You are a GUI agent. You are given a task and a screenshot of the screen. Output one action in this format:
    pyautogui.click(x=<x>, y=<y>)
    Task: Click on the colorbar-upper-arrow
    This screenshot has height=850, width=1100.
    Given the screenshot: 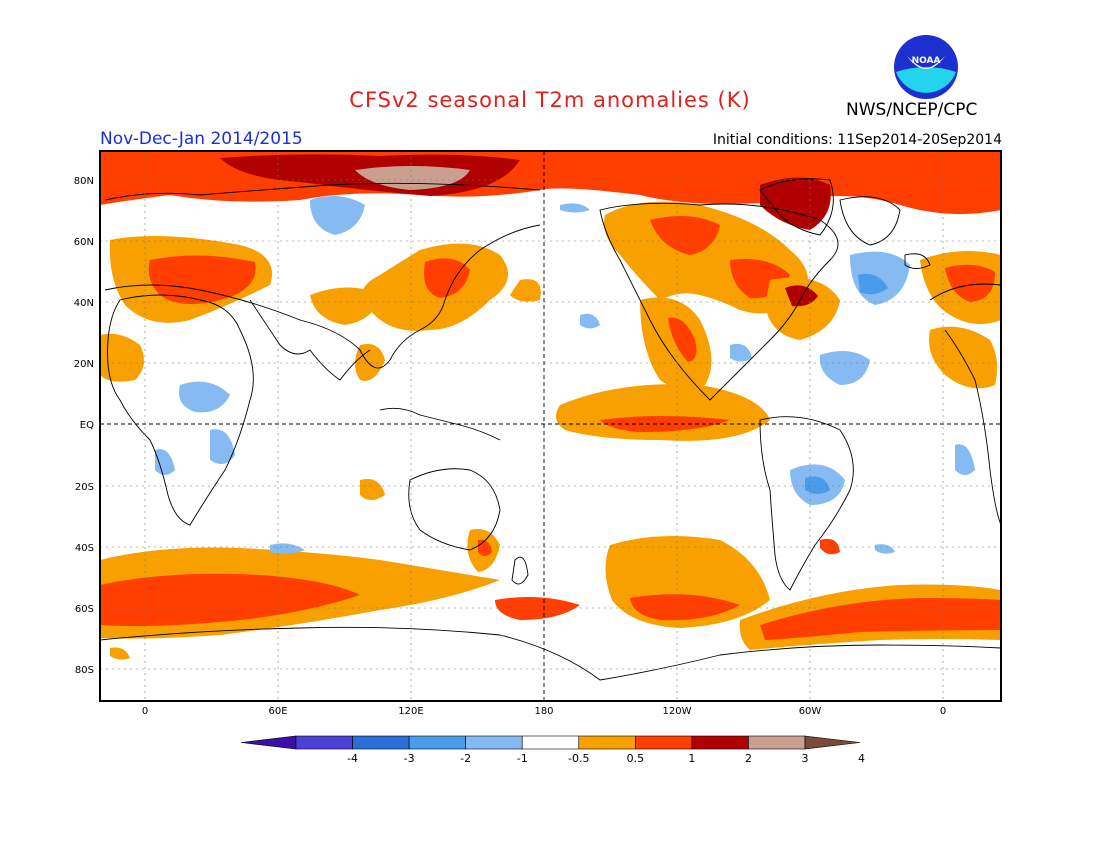 What is the action you would take?
    pyautogui.click(x=832, y=742)
    